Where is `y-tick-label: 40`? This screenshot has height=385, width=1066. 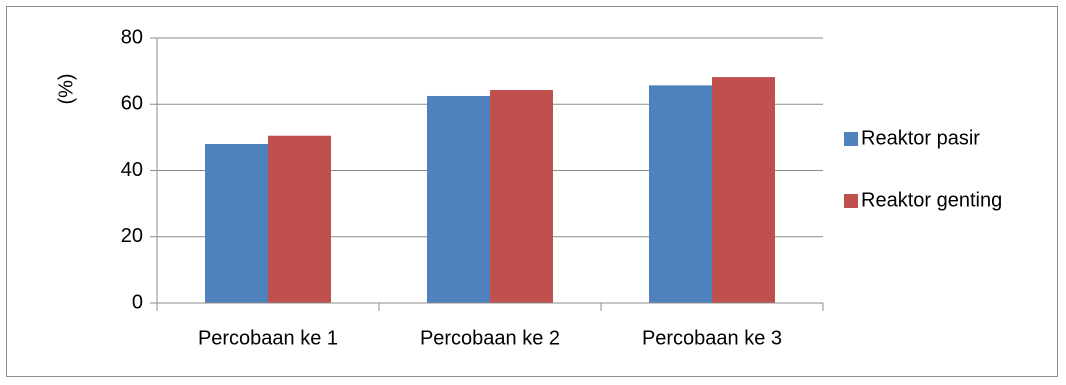 y-tick-label: 40 is located at coordinates (132, 170).